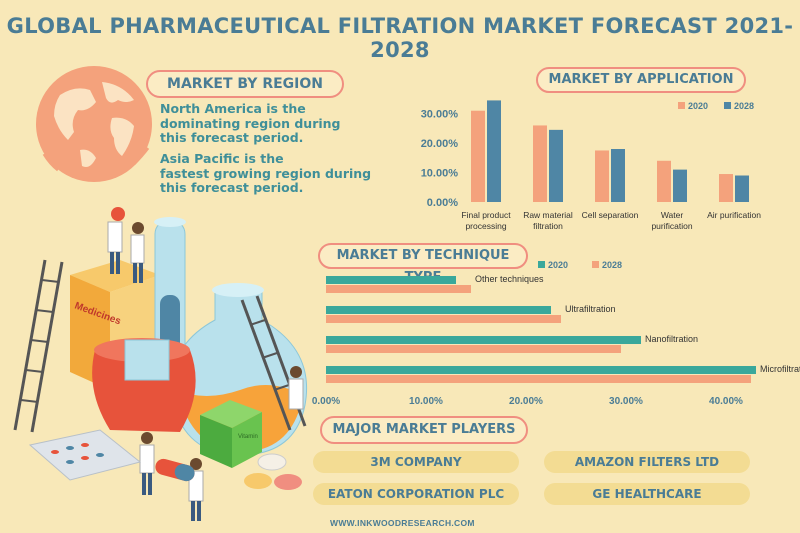 This screenshot has width=800, height=533. What do you see at coordinates (402, 523) in the screenshot?
I see `footer-url: WWW.INKWOODRESEARCH.COM` at bounding box center [402, 523].